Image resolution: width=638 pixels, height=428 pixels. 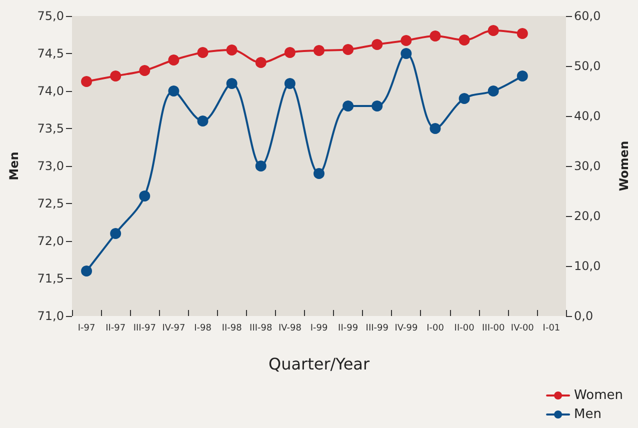 I want to click on x-tick-label: I-01, so click(x=551, y=329).